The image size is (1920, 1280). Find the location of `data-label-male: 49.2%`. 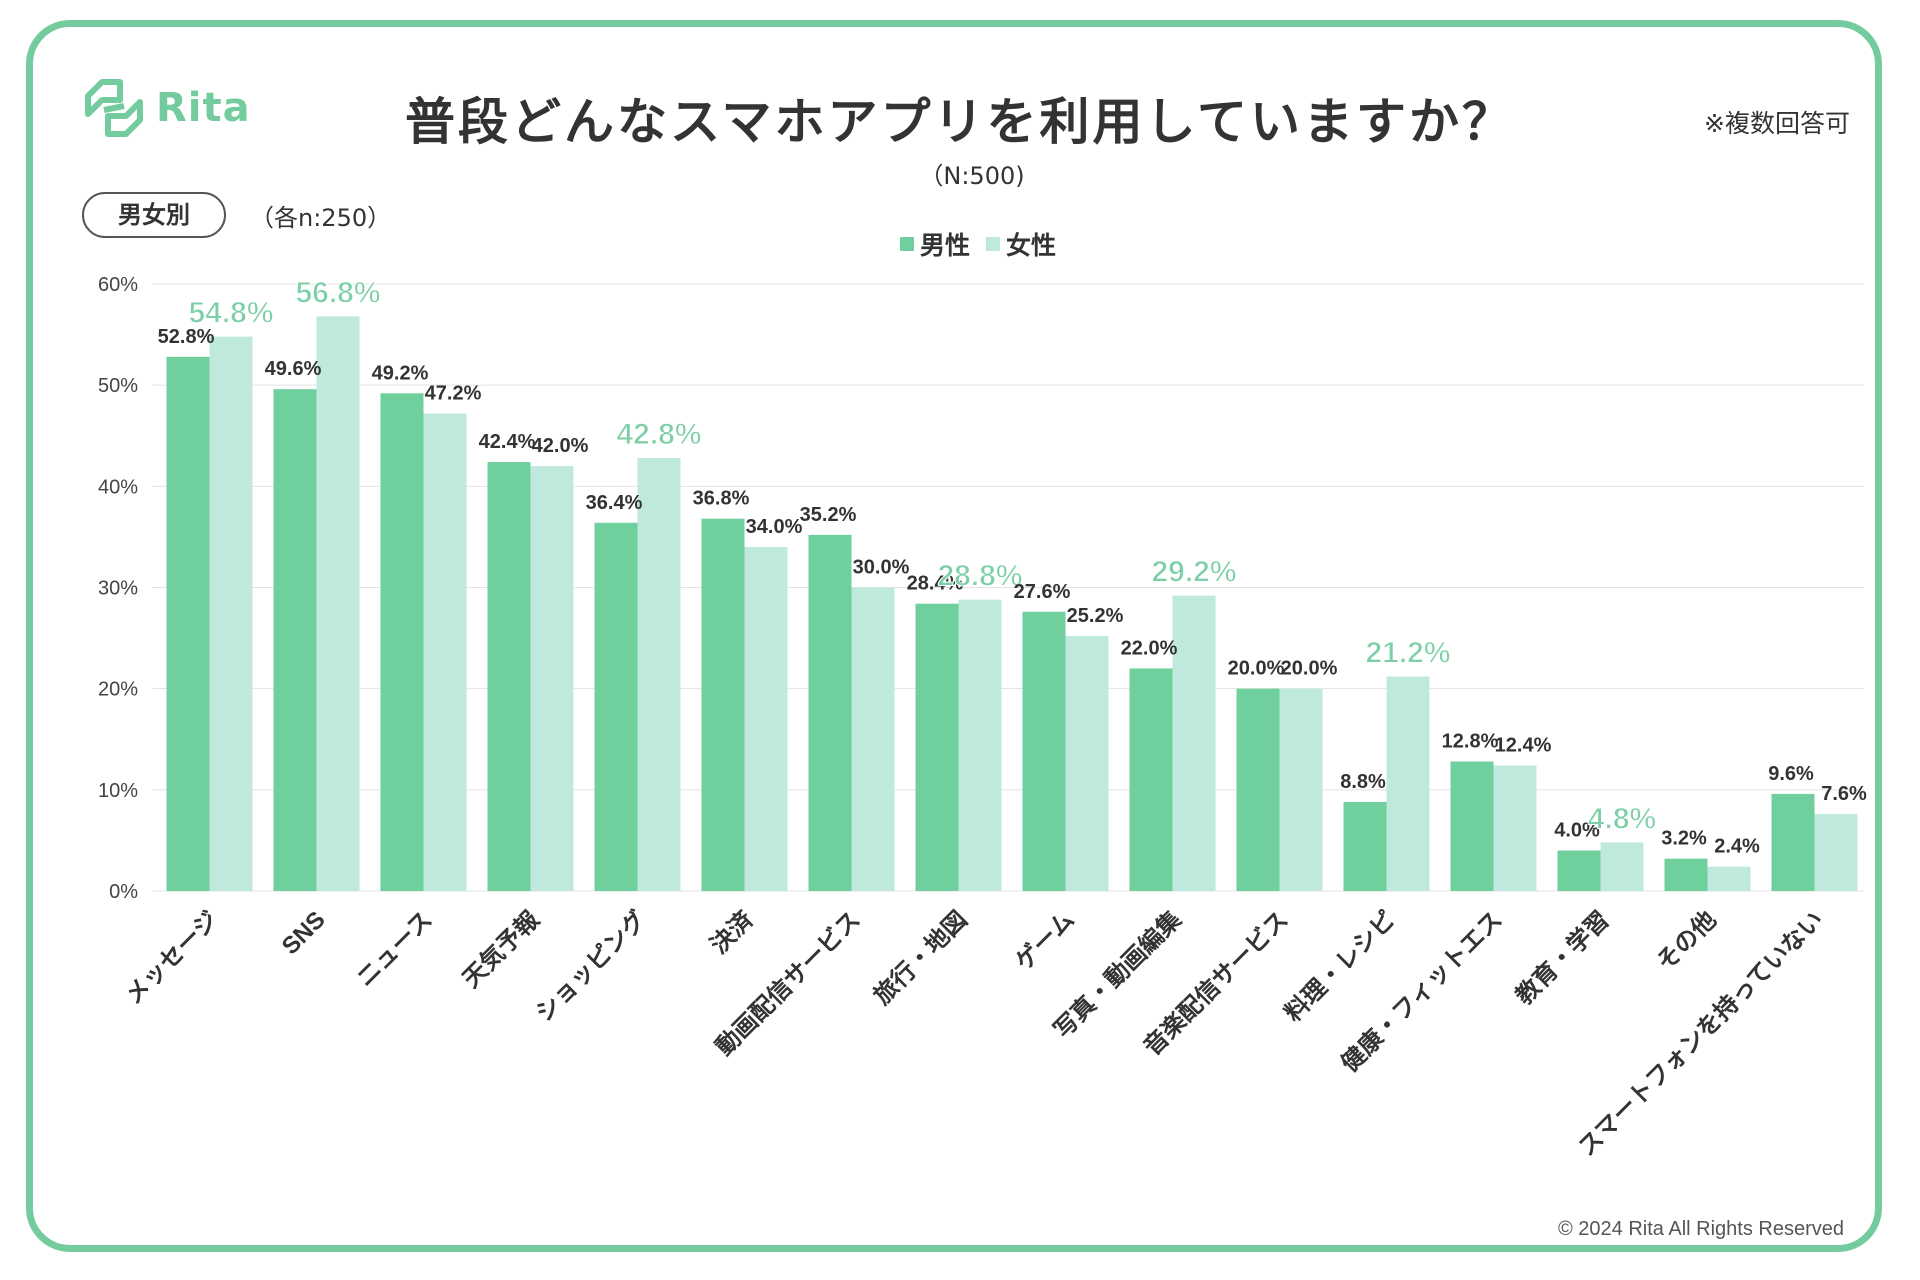

data-label-male: 49.2% is located at coordinates (400, 373).